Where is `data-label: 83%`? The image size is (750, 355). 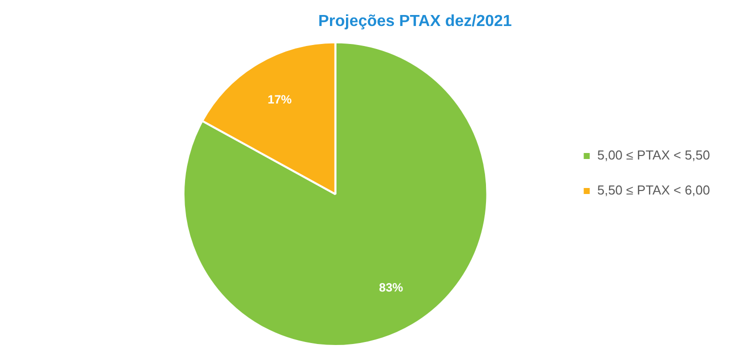
data-label: 83% is located at coordinates (391, 287).